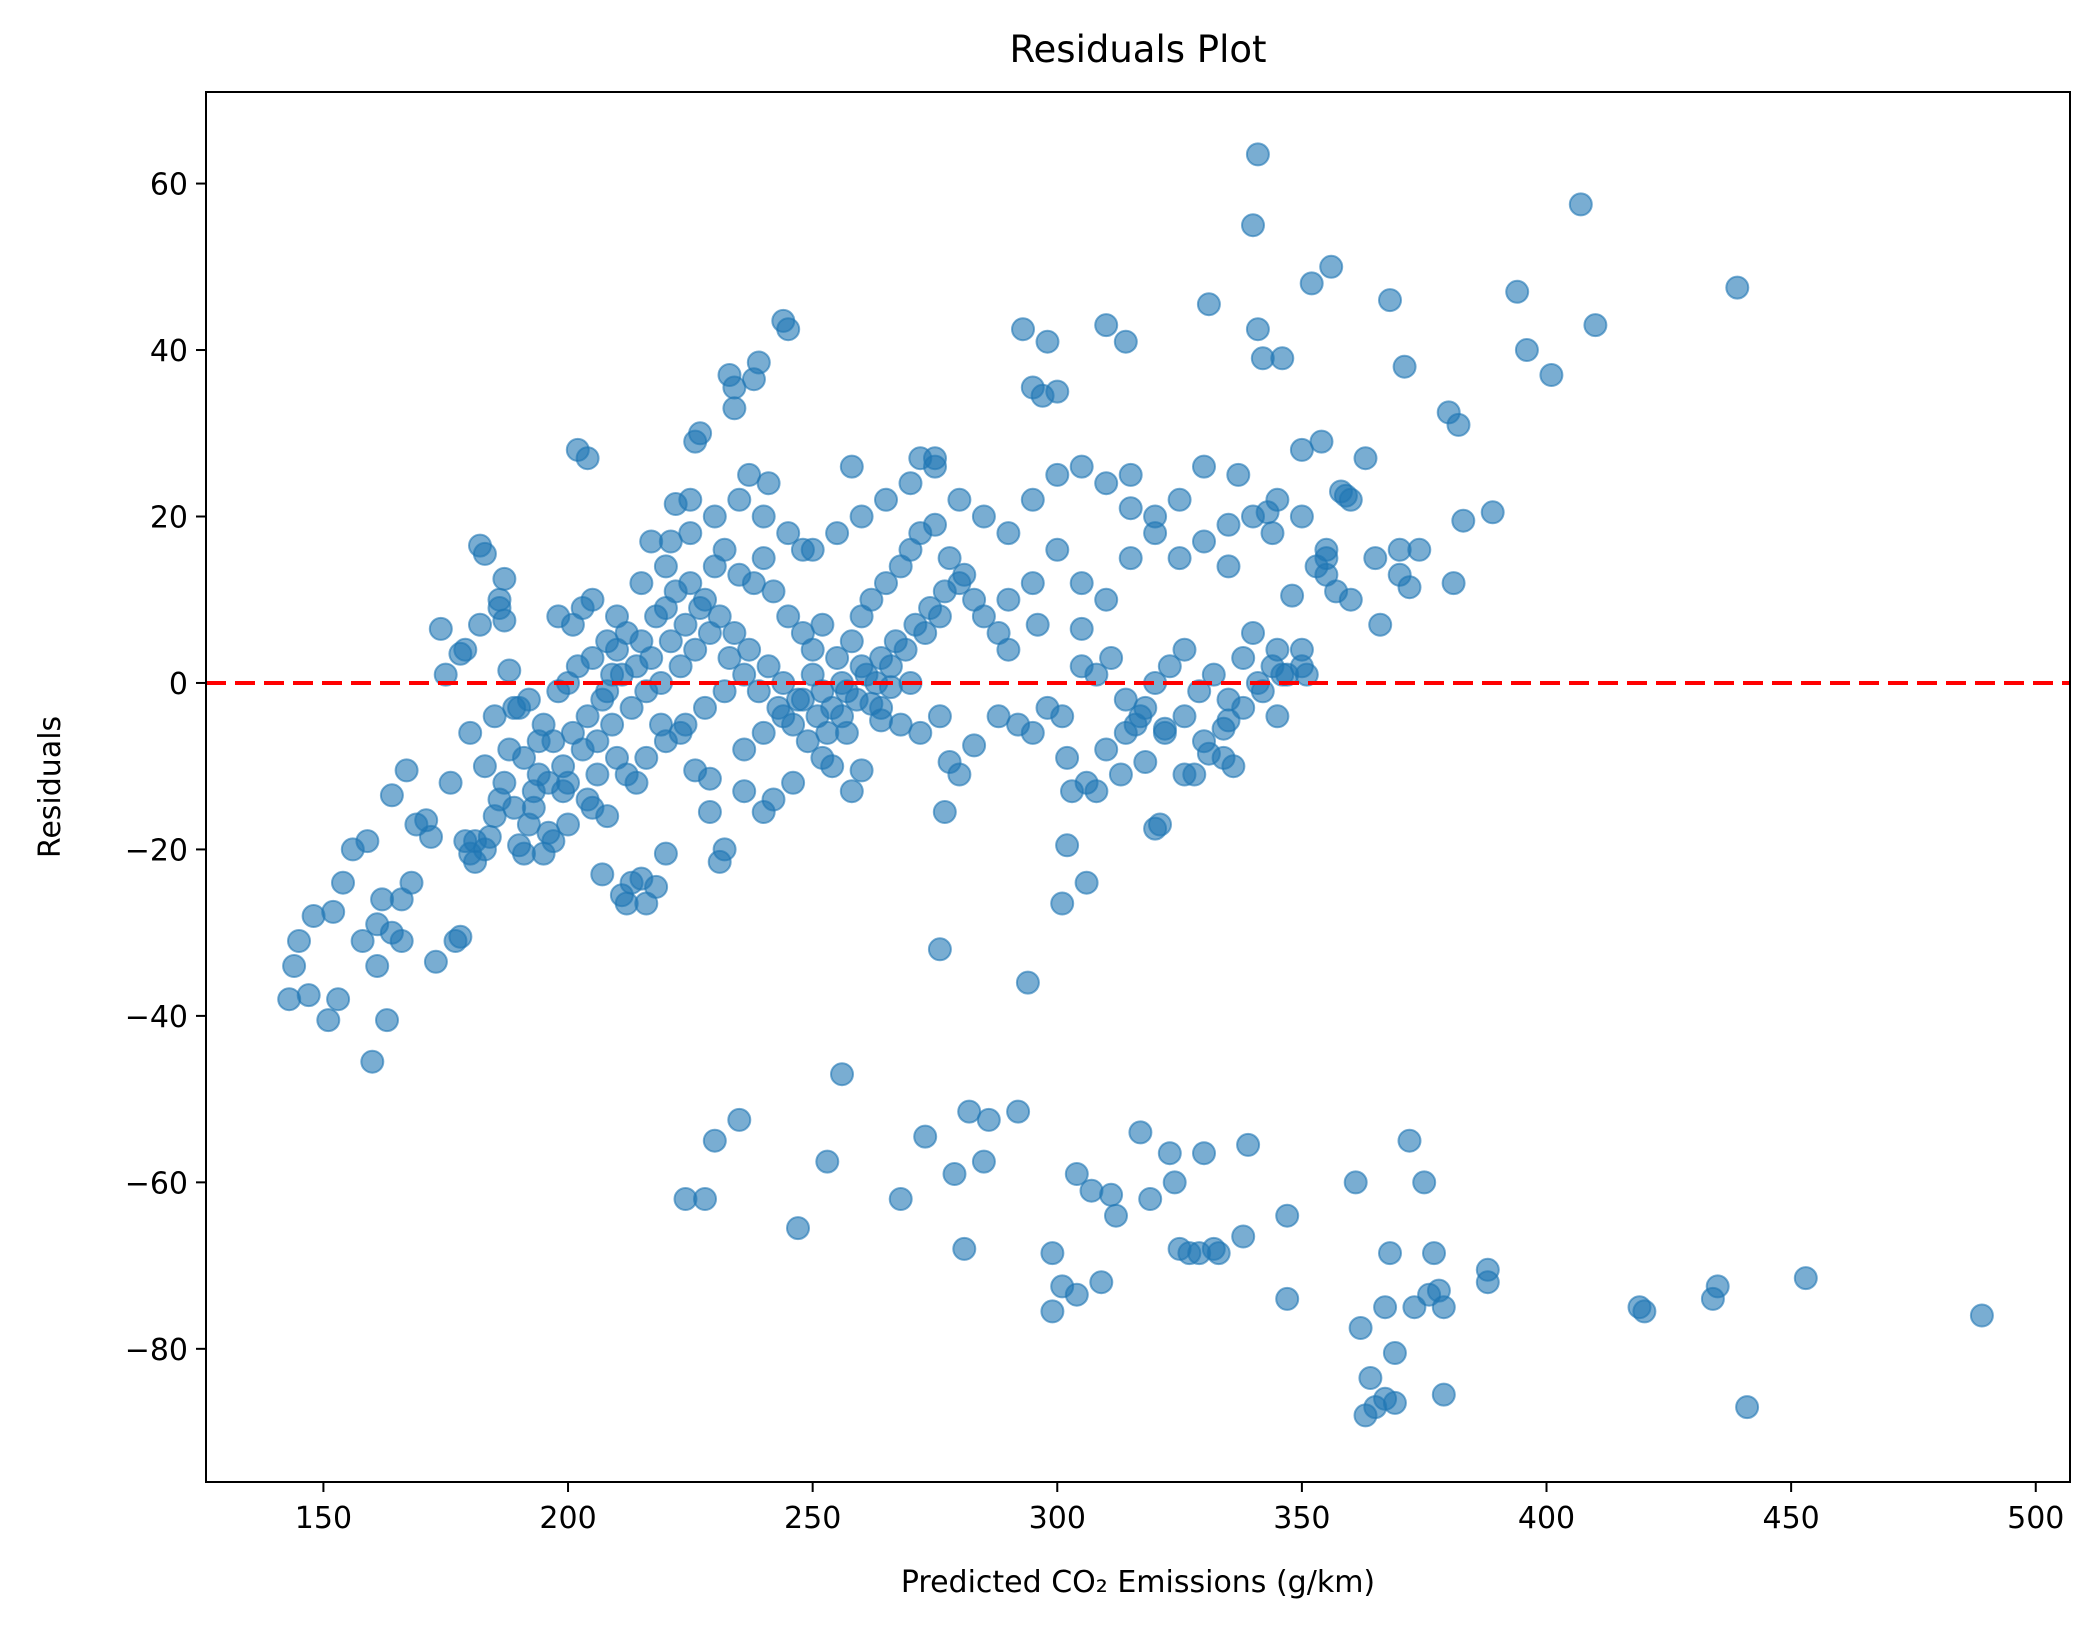 Image resolution: width=2100 pixels, height=1638 pixels. Describe the element at coordinates (1137, 49) in the screenshot. I see `chart-title: Residuals Plot` at that location.